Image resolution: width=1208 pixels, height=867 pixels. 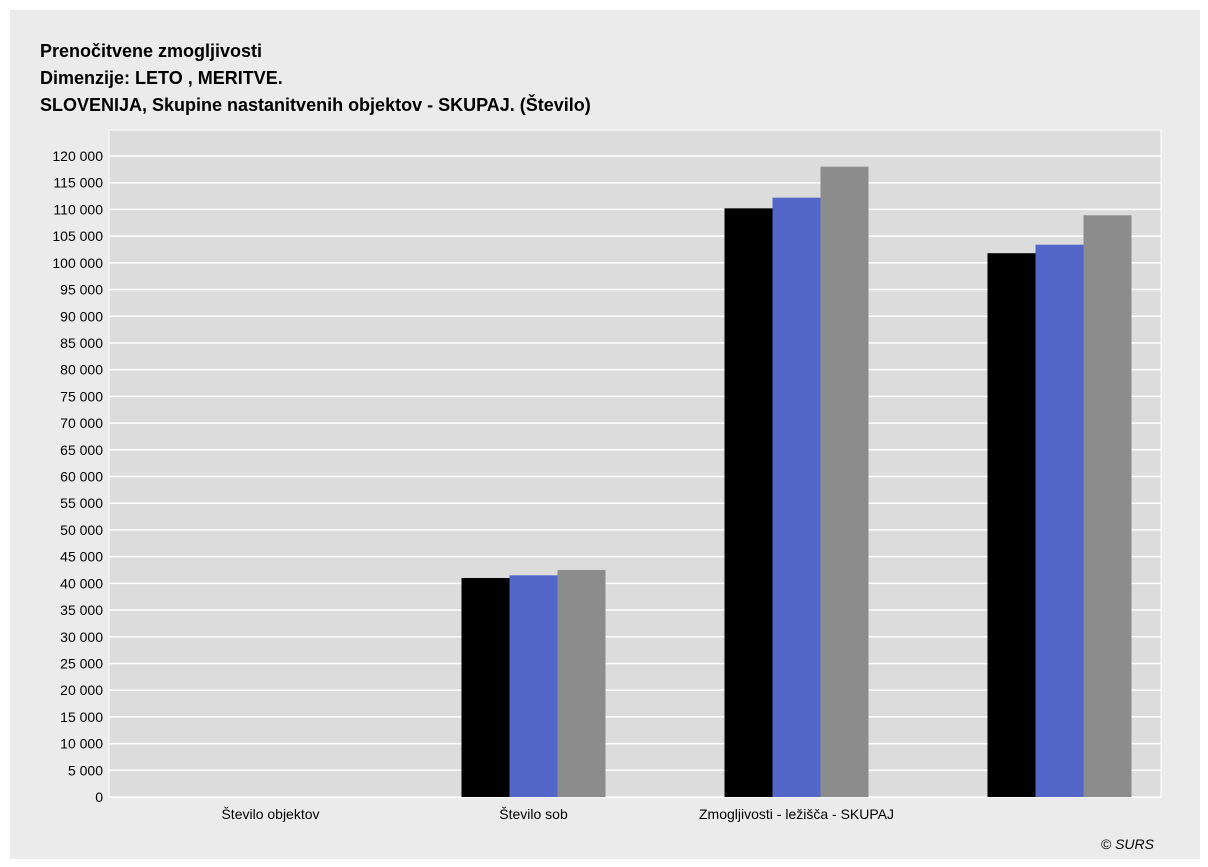 I want to click on y-tick-label: 75 000, so click(x=81, y=396).